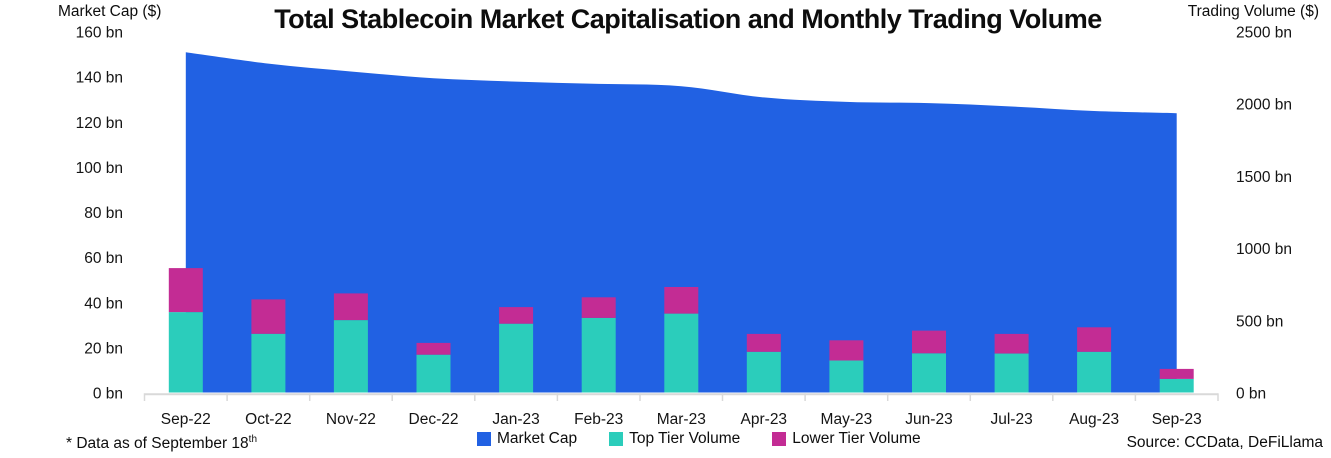 The width and height of the screenshot is (1331, 458). Describe the element at coordinates (1251, 394) in the screenshot. I see `y-right-tick-label: 0 bn` at that location.